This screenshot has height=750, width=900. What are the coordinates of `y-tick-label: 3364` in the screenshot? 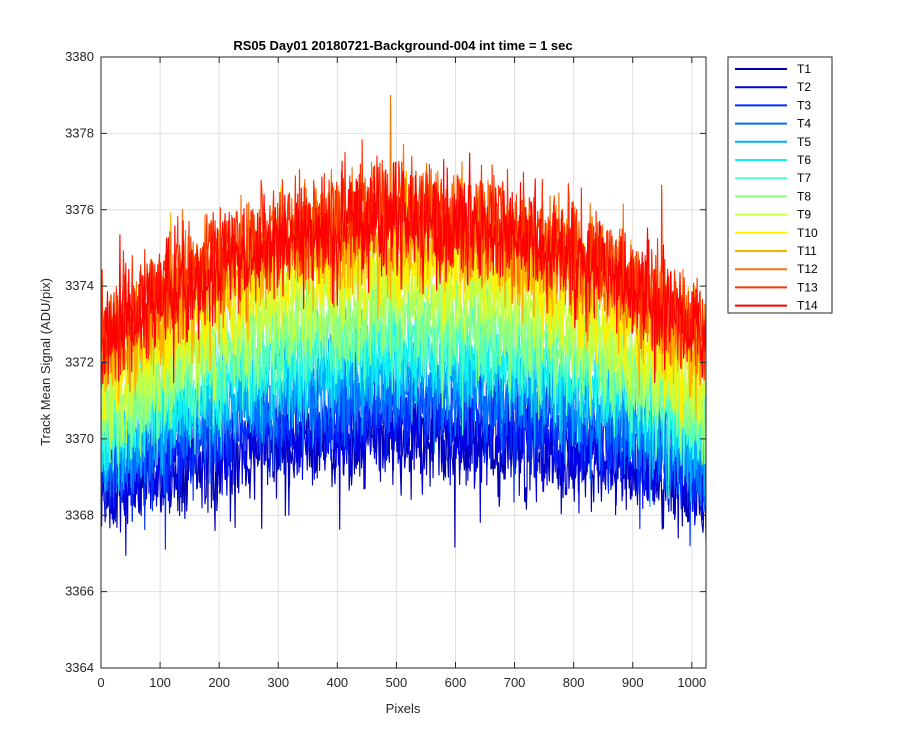 It's located at (79, 667).